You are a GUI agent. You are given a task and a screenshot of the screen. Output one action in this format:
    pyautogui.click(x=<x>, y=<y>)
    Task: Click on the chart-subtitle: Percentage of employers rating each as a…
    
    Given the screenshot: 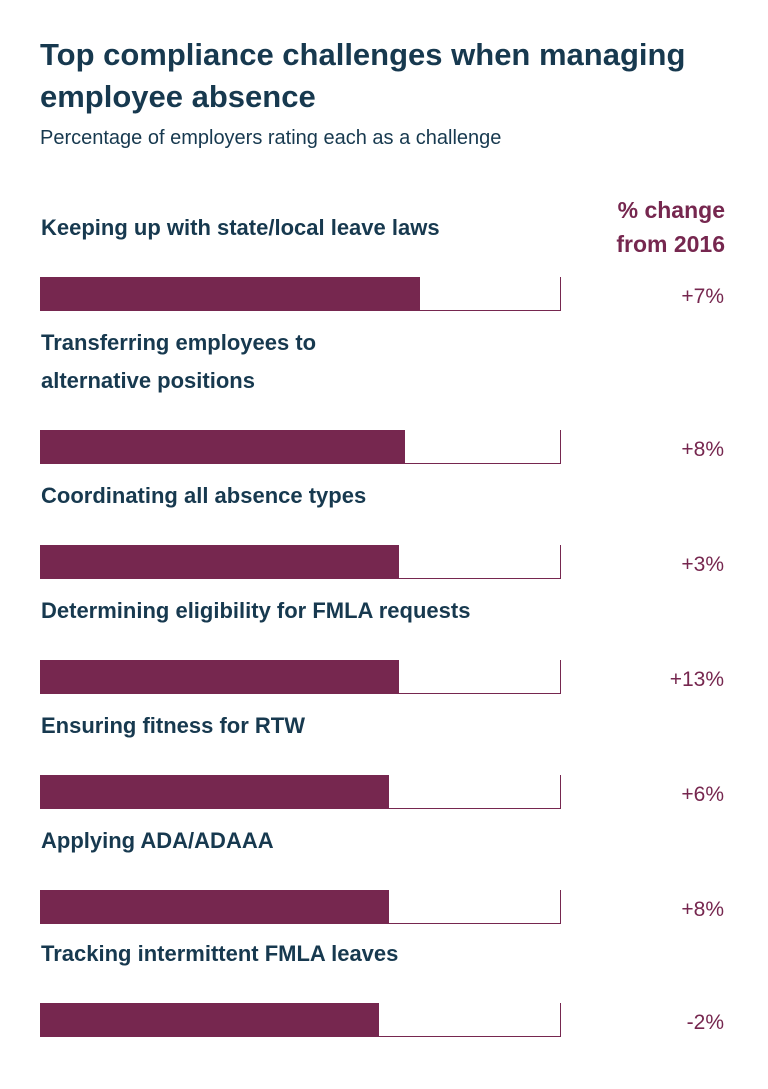 What is the action you would take?
    pyautogui.click(x=271, y=138)
    